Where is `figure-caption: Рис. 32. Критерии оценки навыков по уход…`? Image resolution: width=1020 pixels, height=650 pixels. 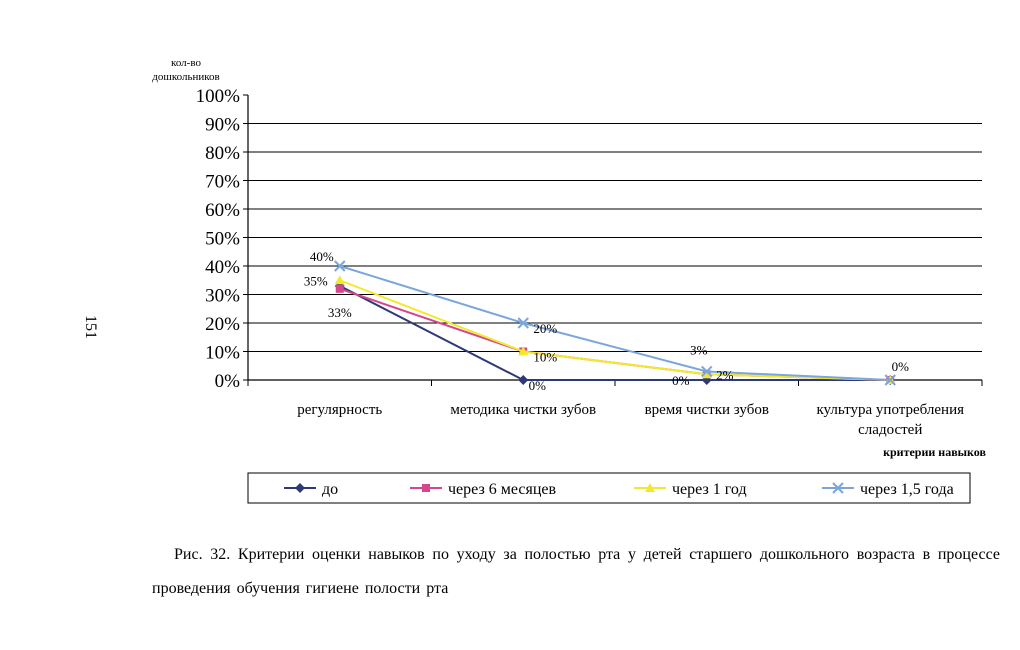 figure-caption: Рис. 32. Критерии оценки навыков по уход… is located at coordinates (576, 571).